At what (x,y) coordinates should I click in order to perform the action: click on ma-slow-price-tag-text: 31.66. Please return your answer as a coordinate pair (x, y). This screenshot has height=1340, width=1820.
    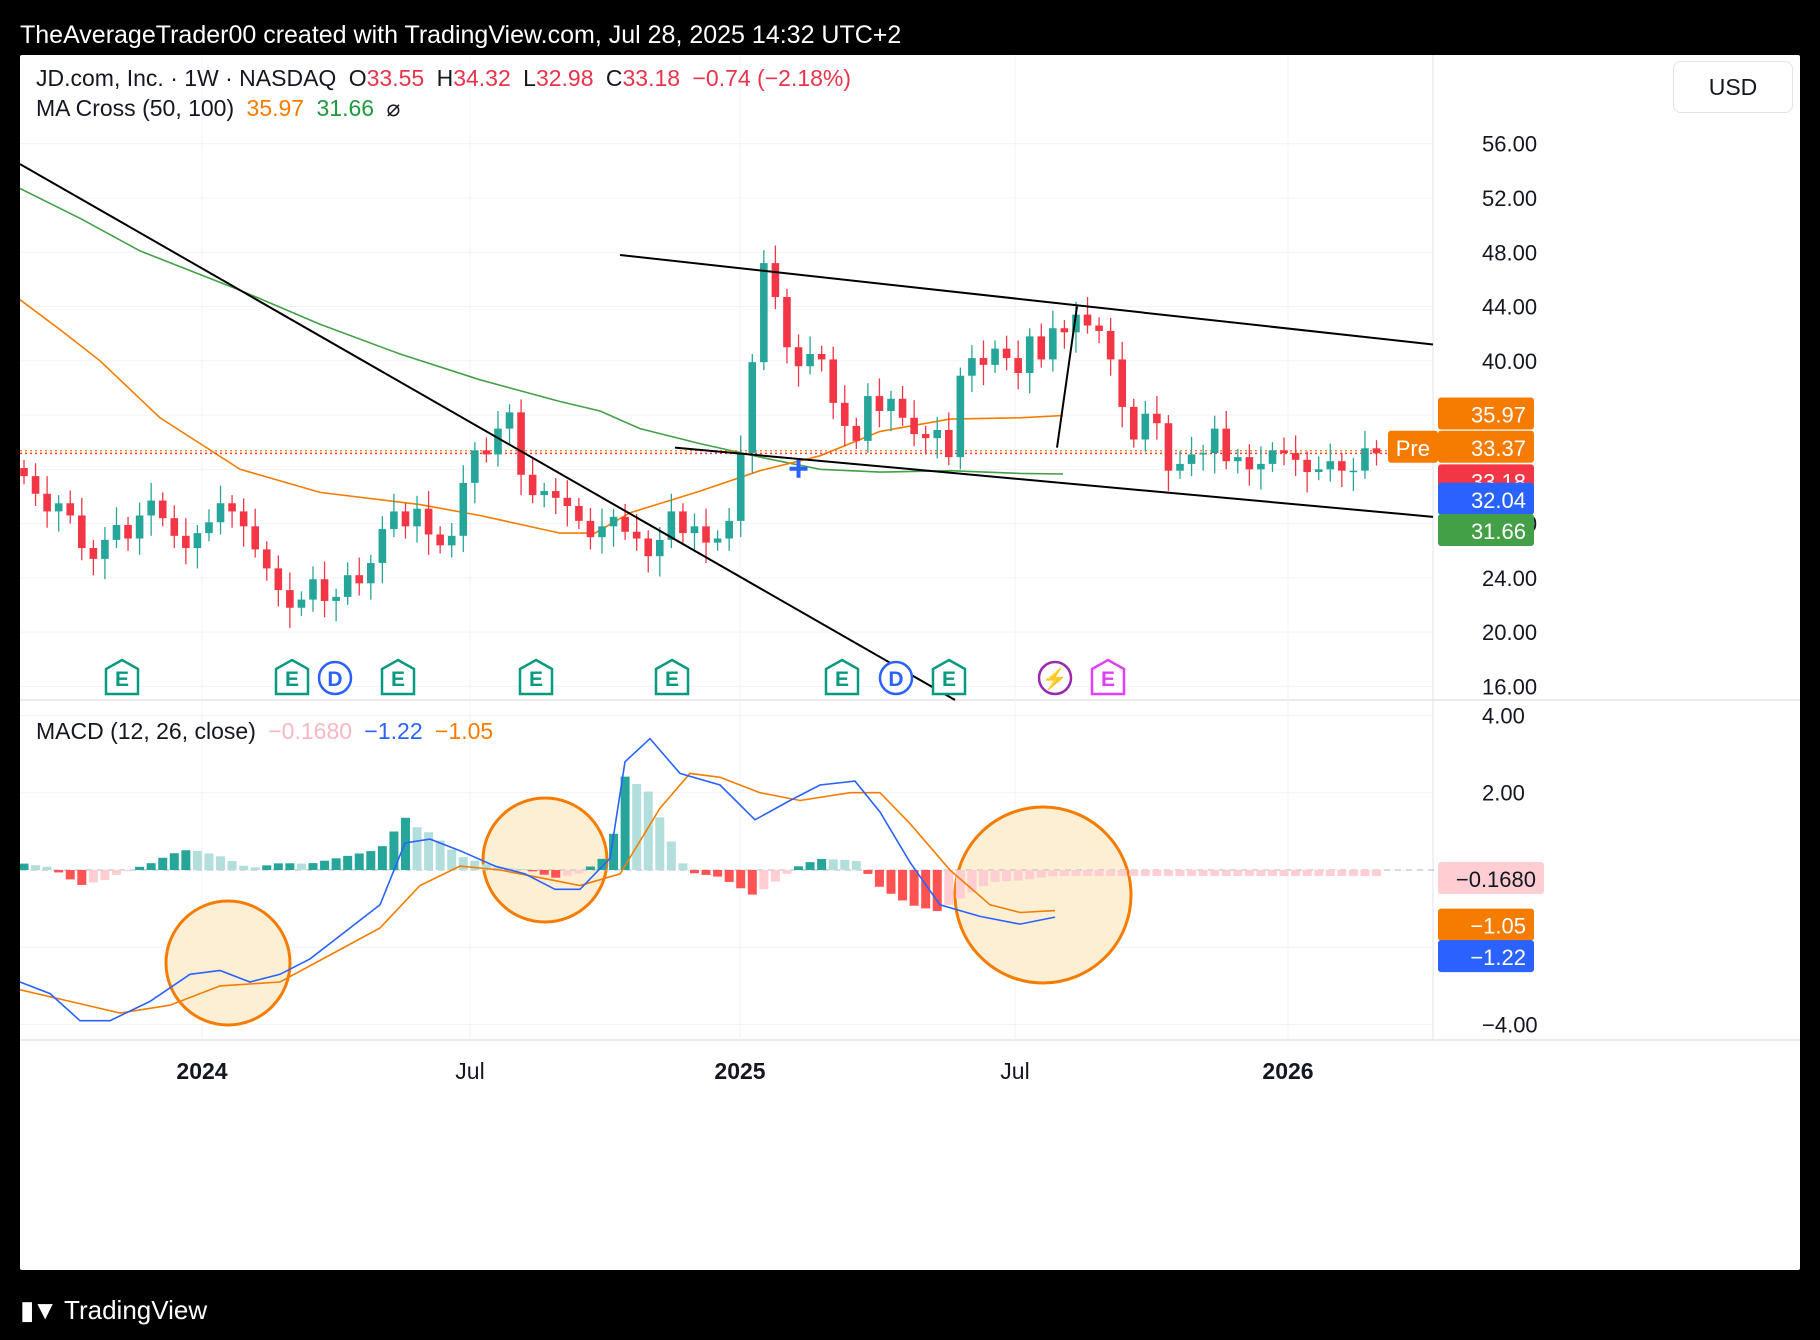
    Looking at the image, I should click on (1498, 531).